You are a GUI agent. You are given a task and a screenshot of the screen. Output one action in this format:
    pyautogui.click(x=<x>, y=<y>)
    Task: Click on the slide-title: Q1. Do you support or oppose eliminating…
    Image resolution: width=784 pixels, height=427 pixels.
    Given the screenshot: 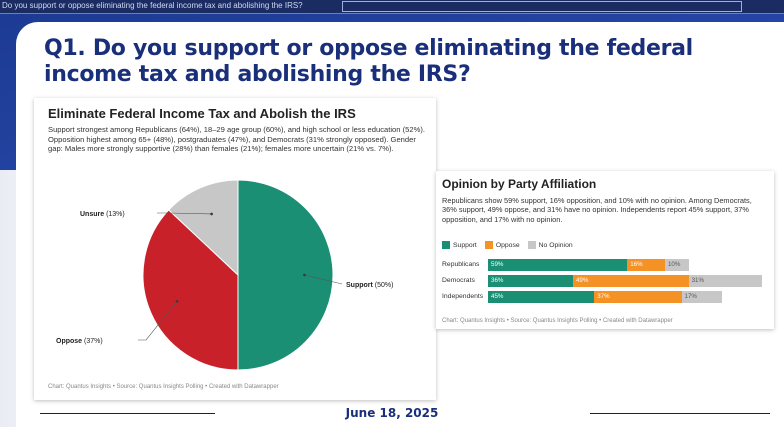 What is the action you would take?
    pyautogui.click(x=368, y=61)
    